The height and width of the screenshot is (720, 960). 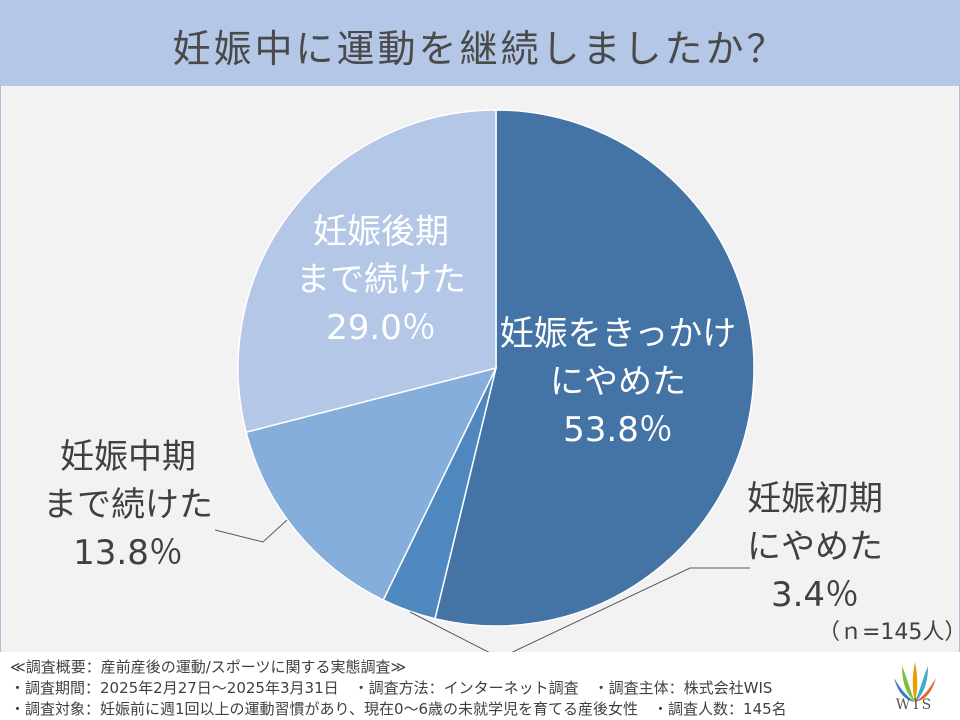 I want to click on wis-logo-icon, so click(x=915, y=682).